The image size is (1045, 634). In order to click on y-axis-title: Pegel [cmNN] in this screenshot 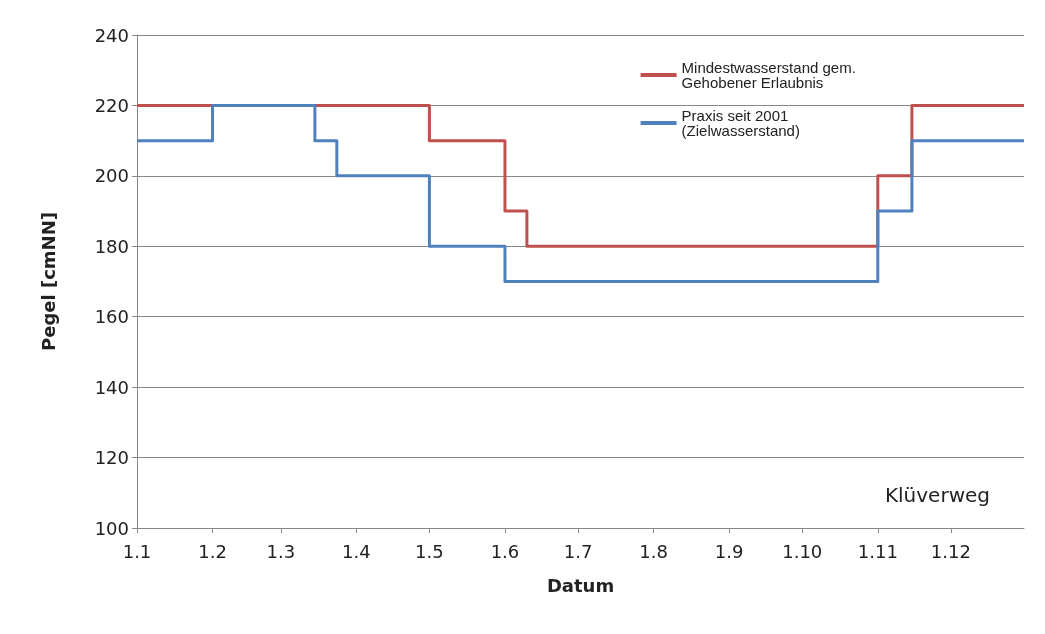, I will do `click(48, 281)`.